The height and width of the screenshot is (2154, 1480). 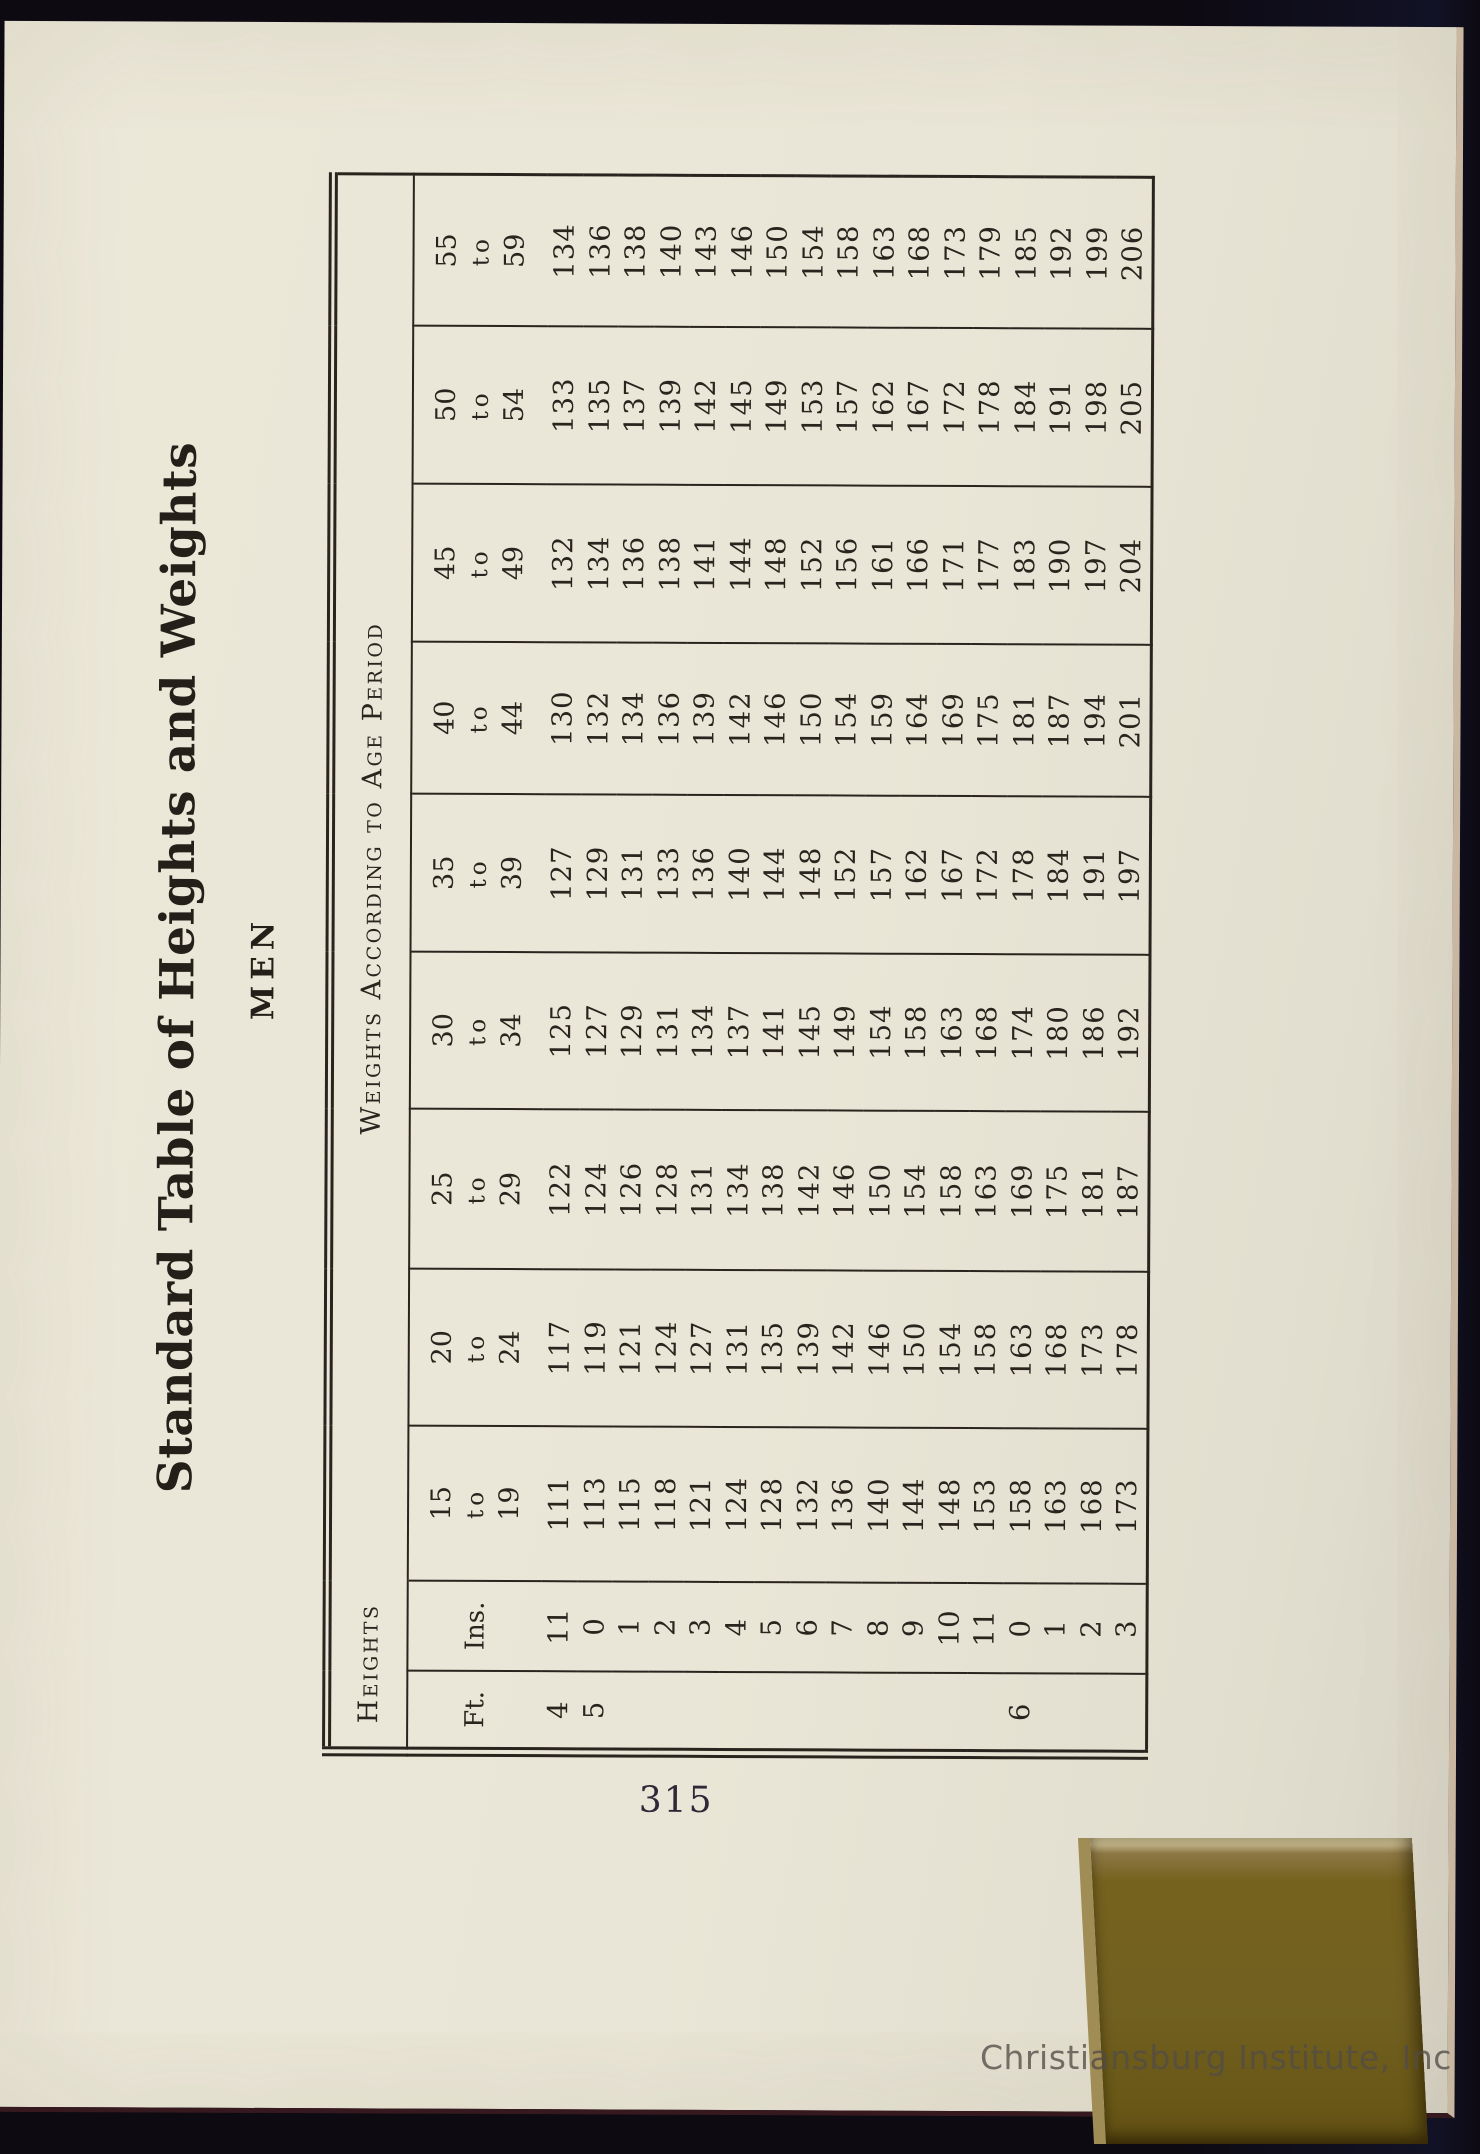 I want to click on age-period-header: 35 to 39, so click(x=478, y=873).